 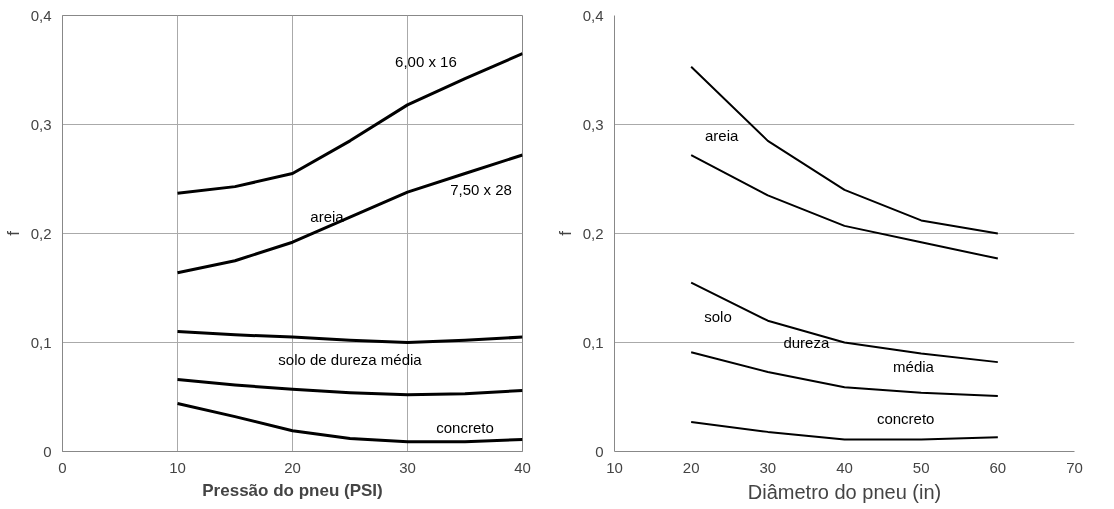 What do you see at coordinates (426, 61) in the screenshot?
I see `annotation: 6,00 x 16` at bounding box center [426, 61].